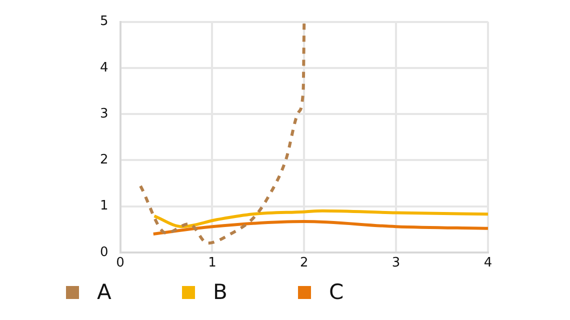  Describe the element at coordinates (104, 292) in the screenshot. I see `legend-label: A` at that location.